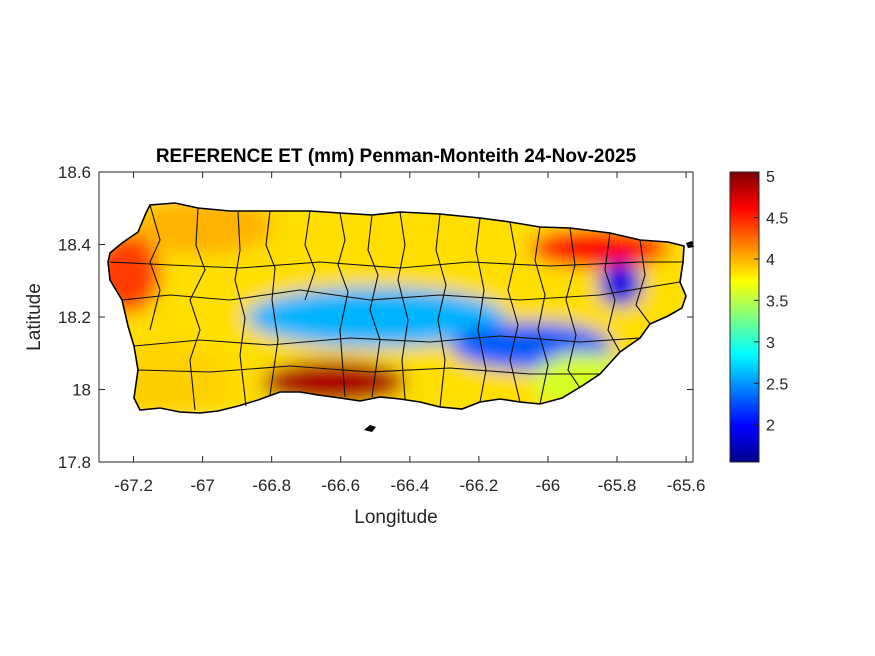  I want to click on x-tick-label: -65.8, so click(617, 485).